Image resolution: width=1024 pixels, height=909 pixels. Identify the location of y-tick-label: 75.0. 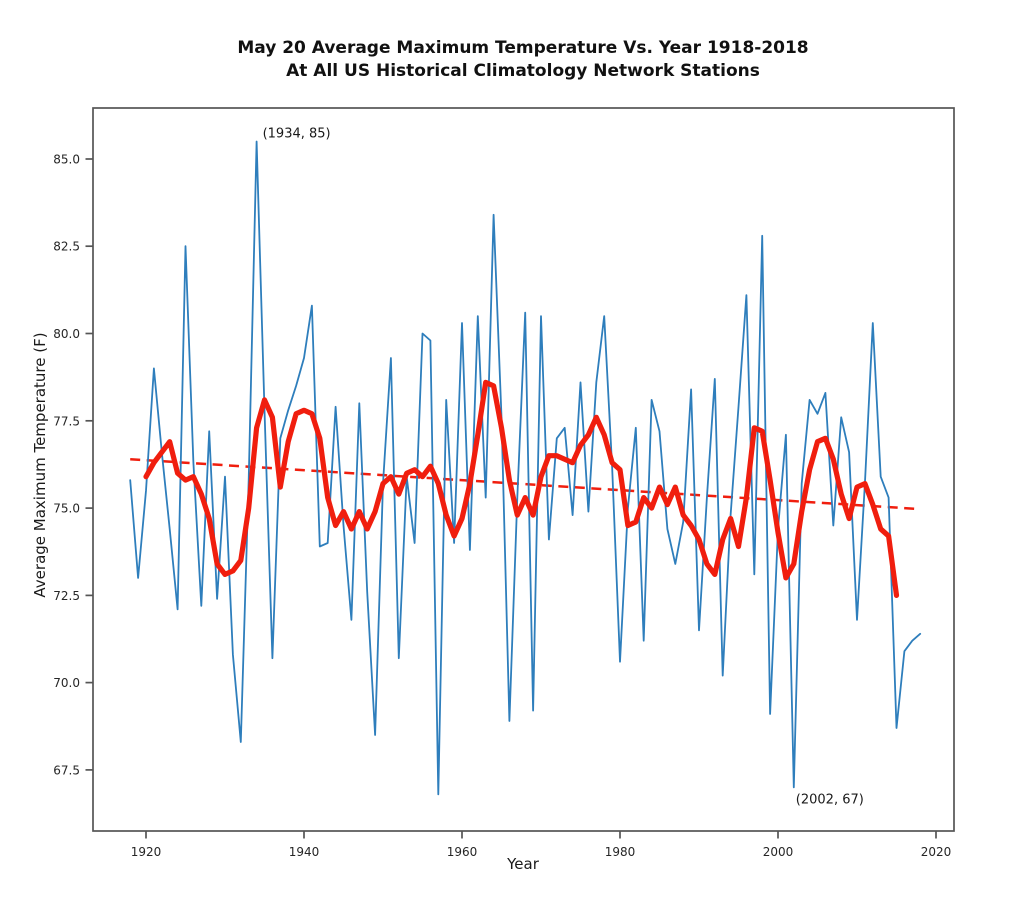
(66, 509).